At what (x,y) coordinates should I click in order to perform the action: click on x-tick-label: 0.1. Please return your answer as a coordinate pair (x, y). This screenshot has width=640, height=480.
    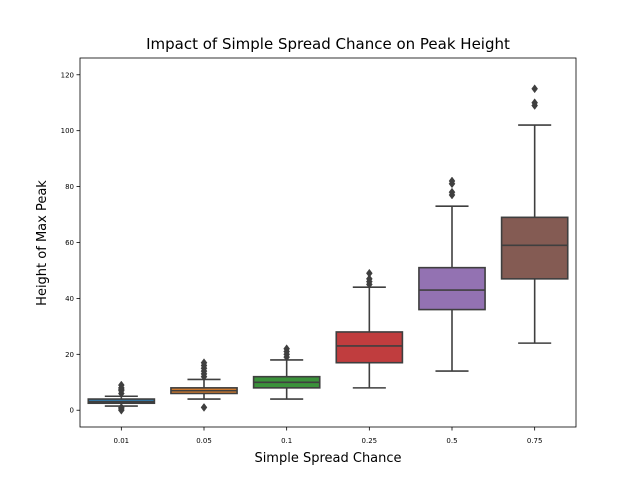
    Looking at the image, I should click on (286, 441).